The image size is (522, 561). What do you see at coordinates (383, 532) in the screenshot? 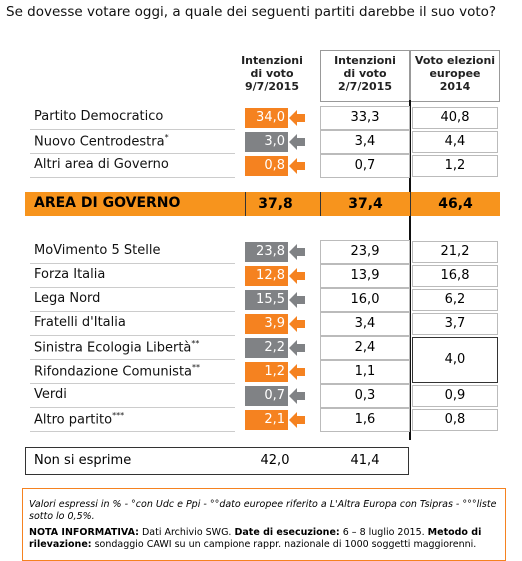
I see `date: 6 – 8 luglio 2015.` at bounding box center [383, 532].